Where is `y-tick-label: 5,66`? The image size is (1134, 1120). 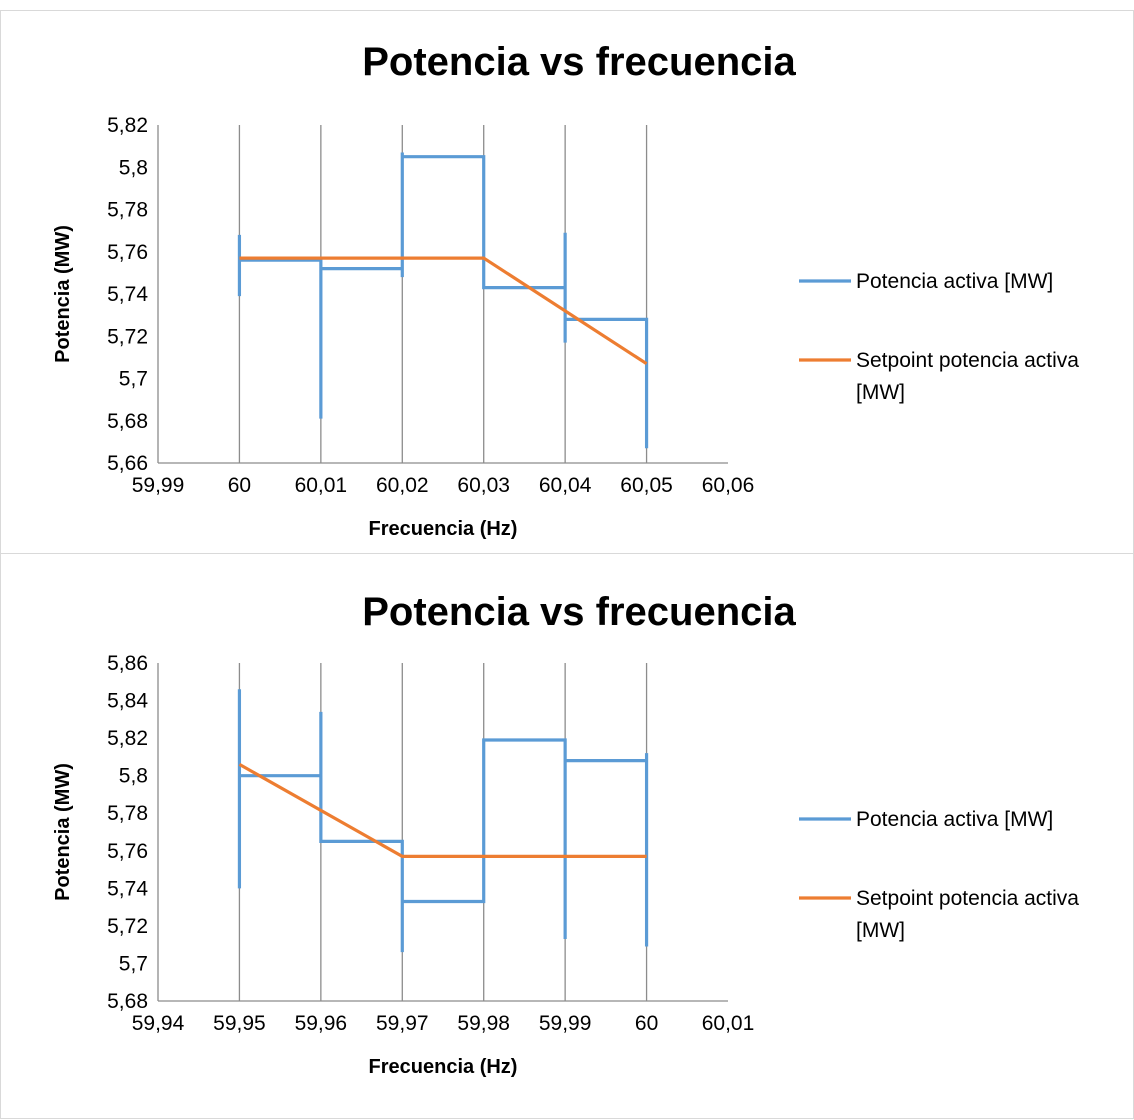 y-tick-label: 5,66 is located at coordinates (127, 463).